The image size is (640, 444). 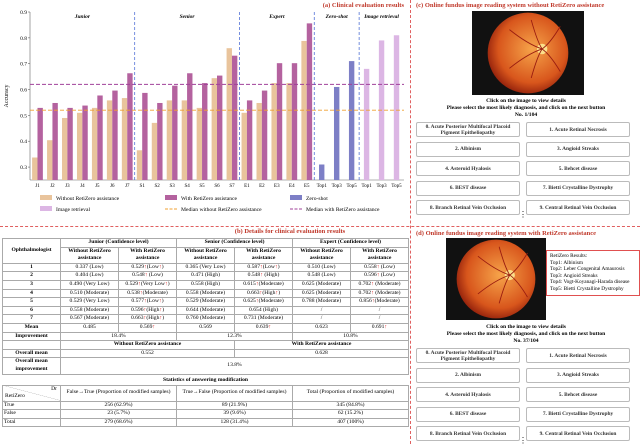 What do you see at coordinates (205, 310) in the screenshot?
I see `cell: 0.644 (Moderate)` at bounding box center [205, 310].